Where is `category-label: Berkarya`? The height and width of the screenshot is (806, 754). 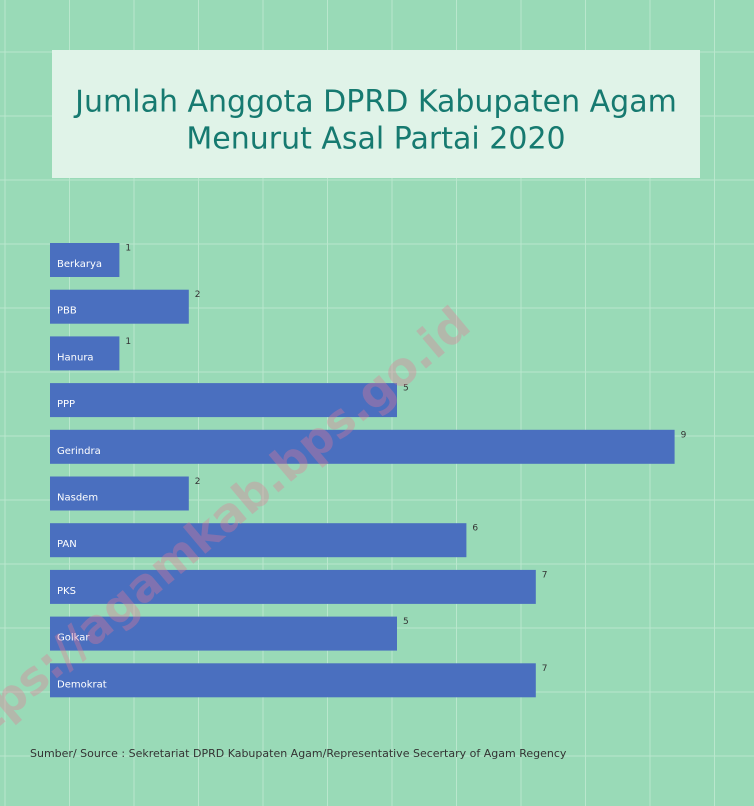
category-label: Berkarya is located at coordinates (79, 264).